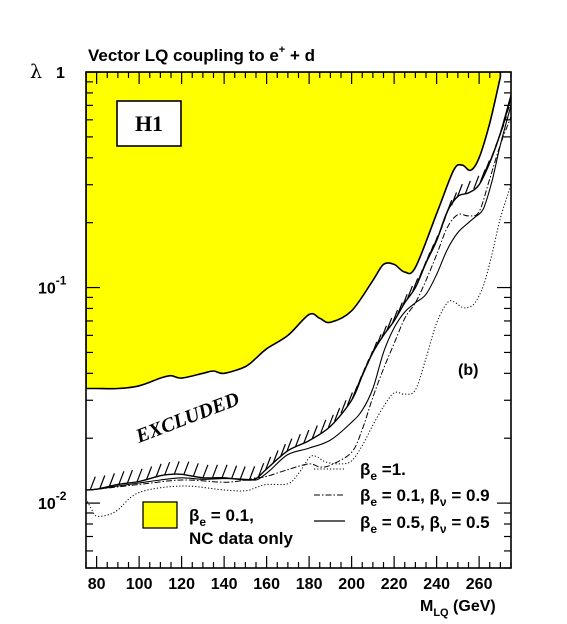  I want to click on legend-swatch-yellow, so click(160, 515).